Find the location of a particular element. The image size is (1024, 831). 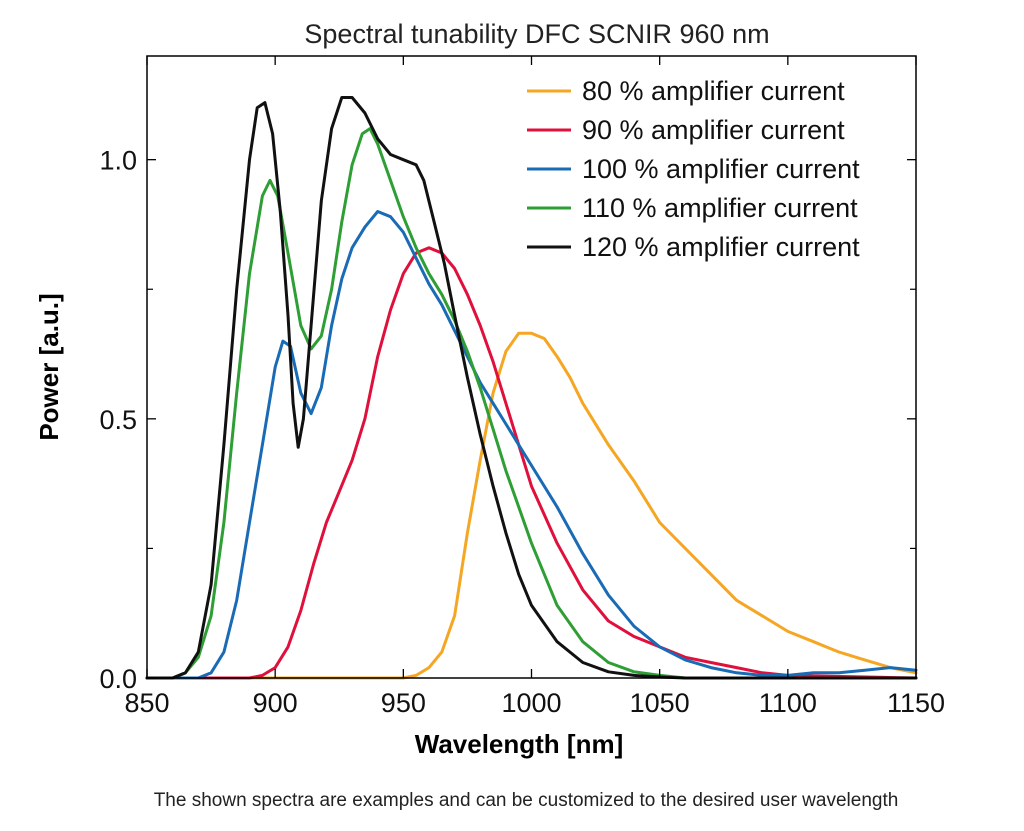

x-tick-label: 850 is located at coordinates (146, 703).